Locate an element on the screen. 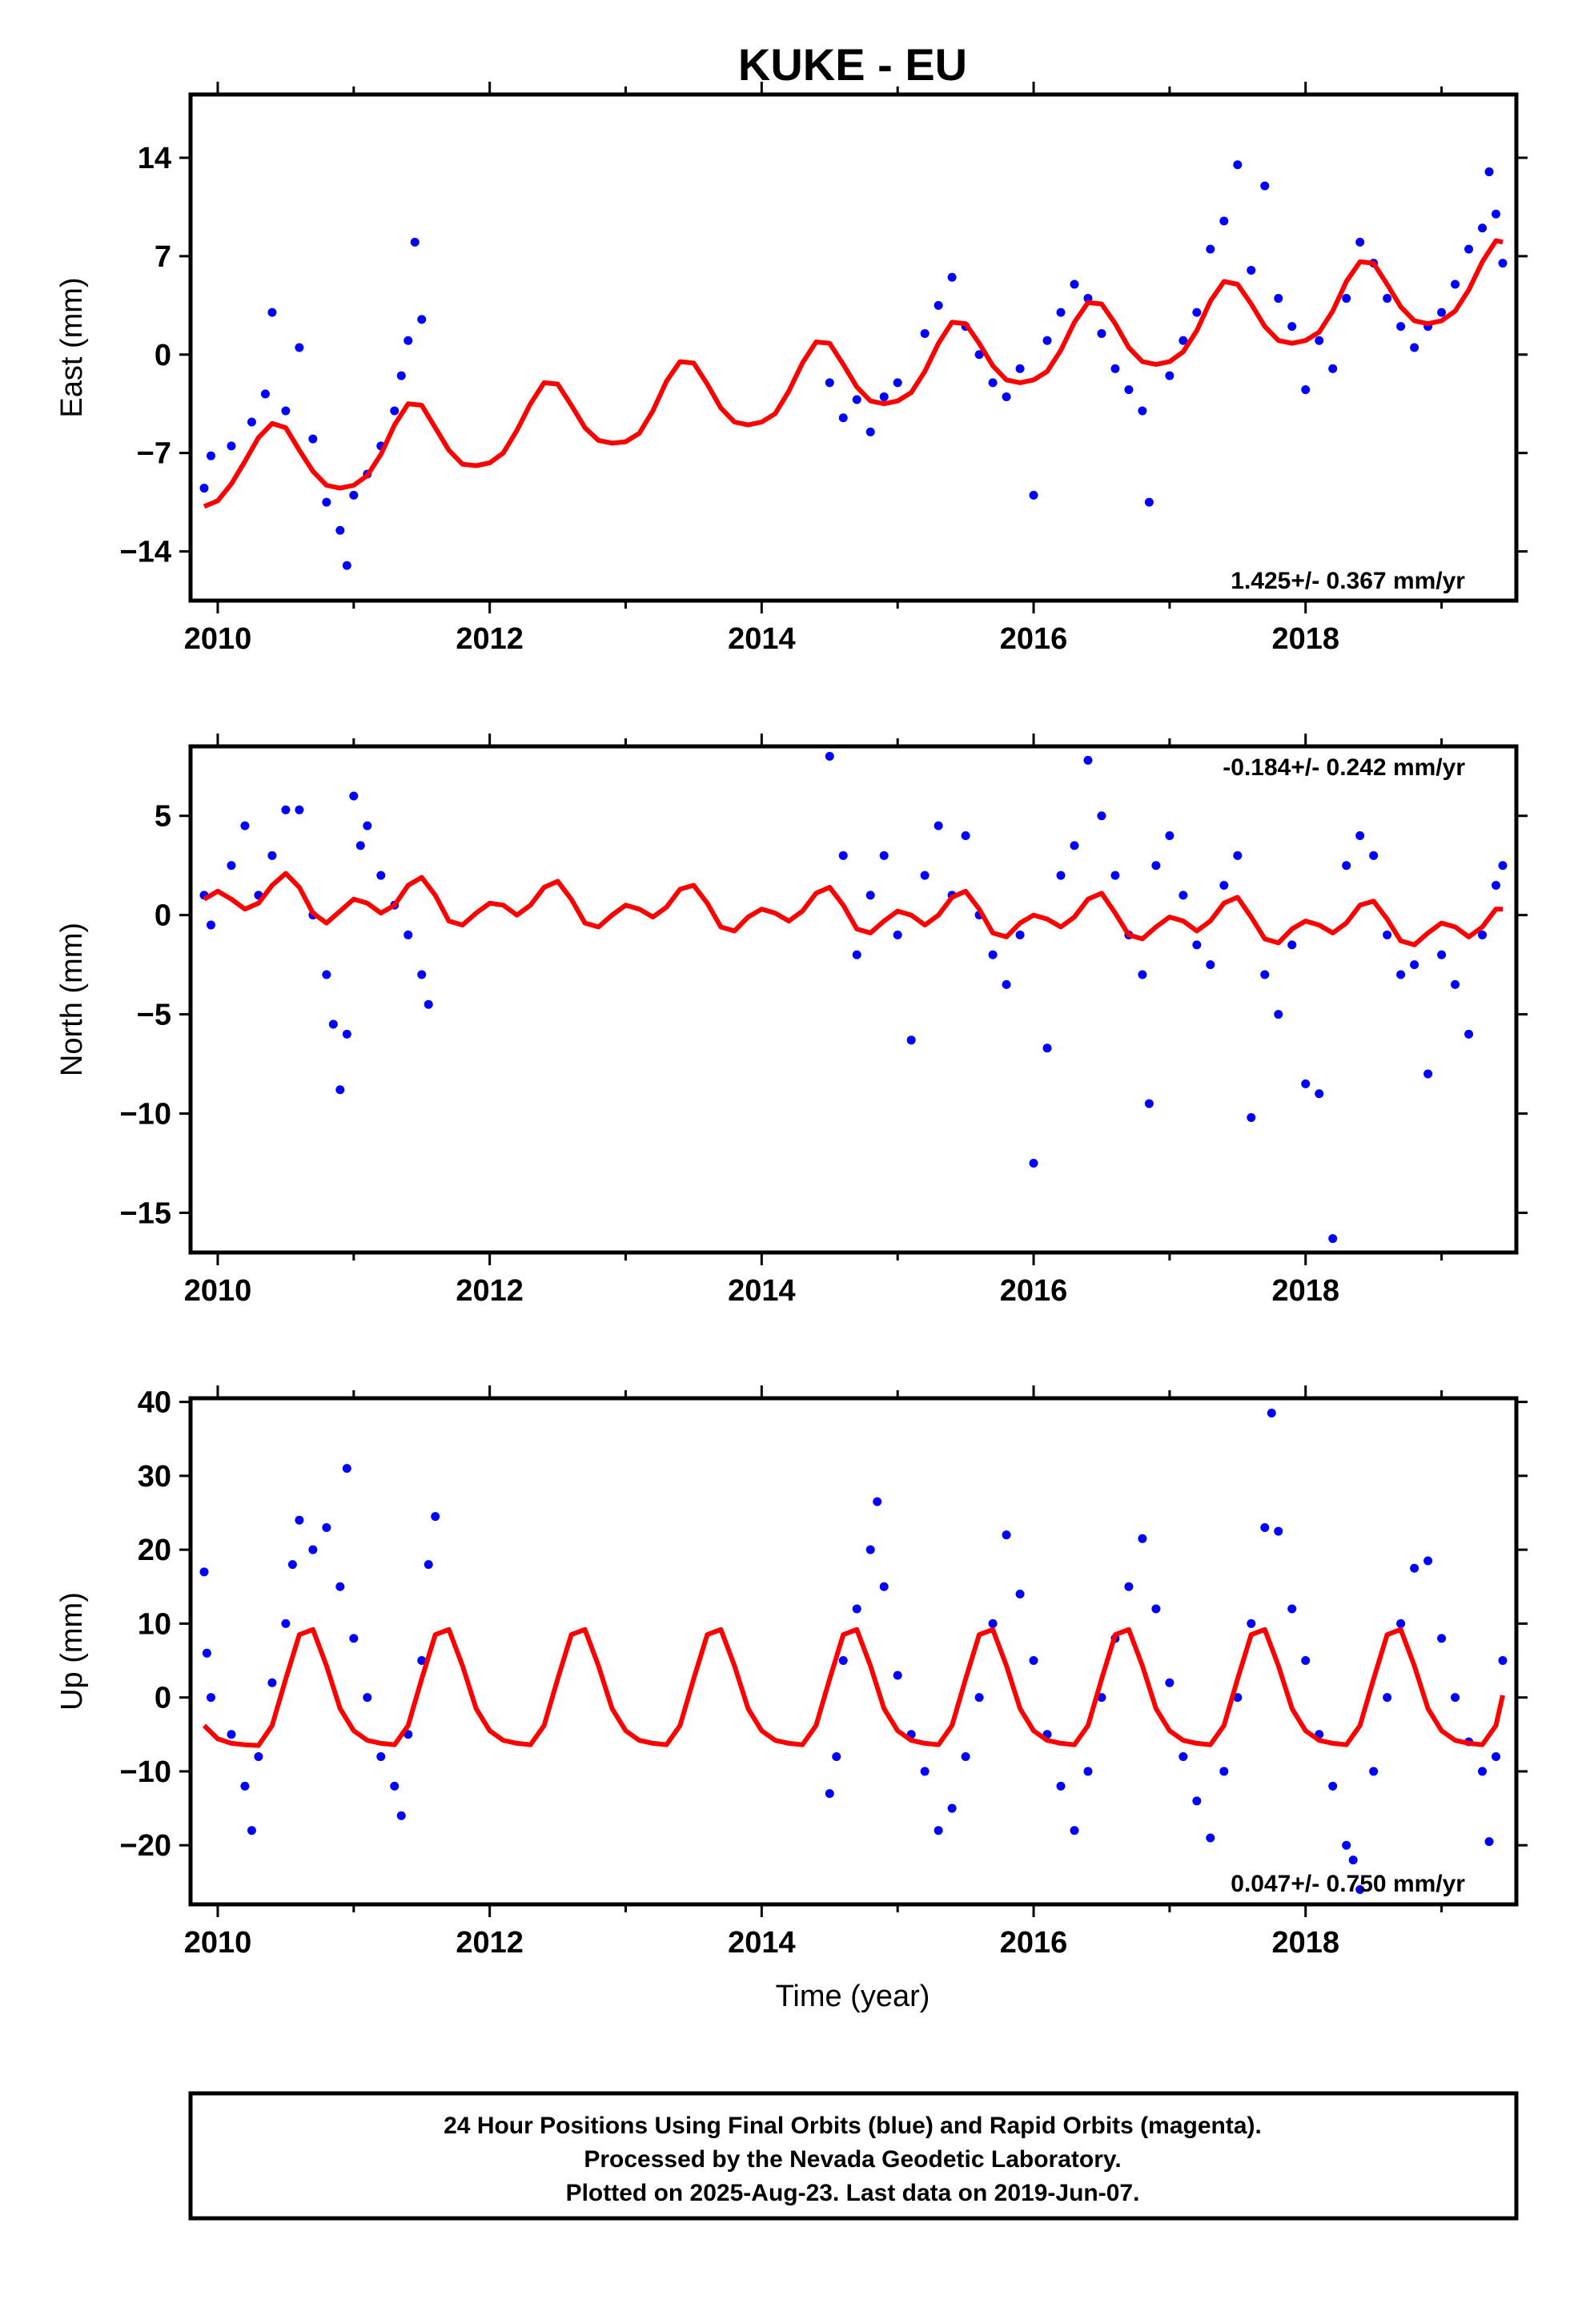 The height and width of the screenshot is (2324, 1582). y-tick-label: 5 is located at coordinates (163, 817).